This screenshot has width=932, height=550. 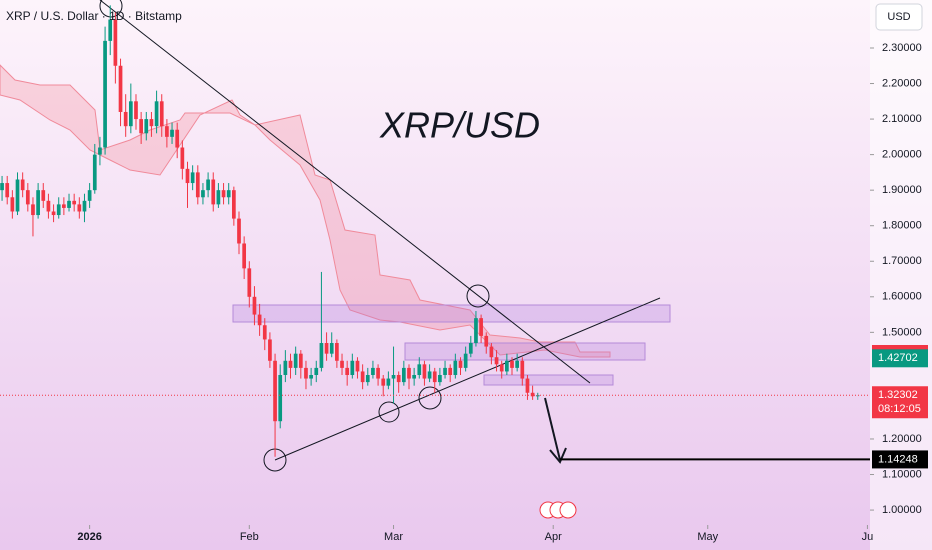 What do you see at coordinates (707, 537) in the screenshot?
I see `x-tick-label: May` at bounding box center [707, 537].